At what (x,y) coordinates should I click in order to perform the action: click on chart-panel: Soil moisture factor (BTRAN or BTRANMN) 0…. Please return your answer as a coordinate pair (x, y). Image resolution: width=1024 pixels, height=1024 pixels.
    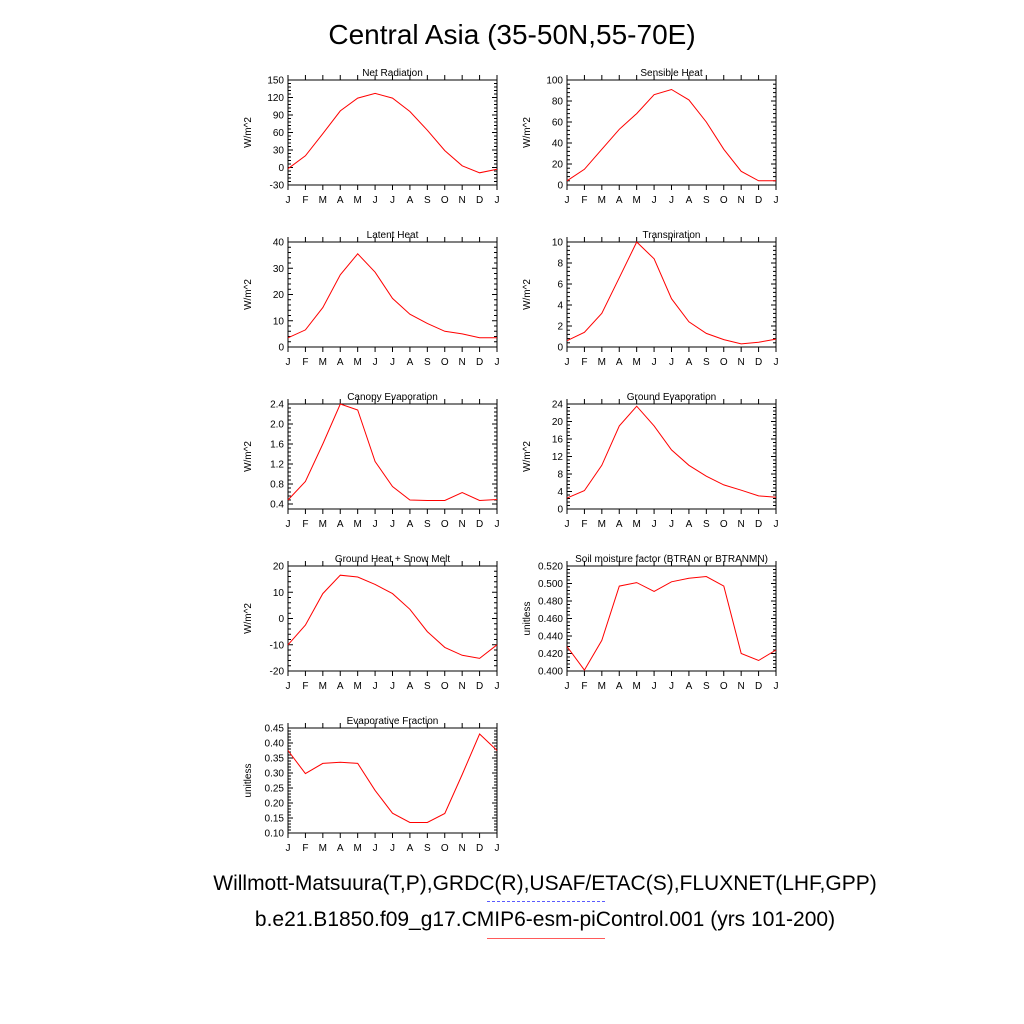
    Looking at the image, I should click on (650, 623).